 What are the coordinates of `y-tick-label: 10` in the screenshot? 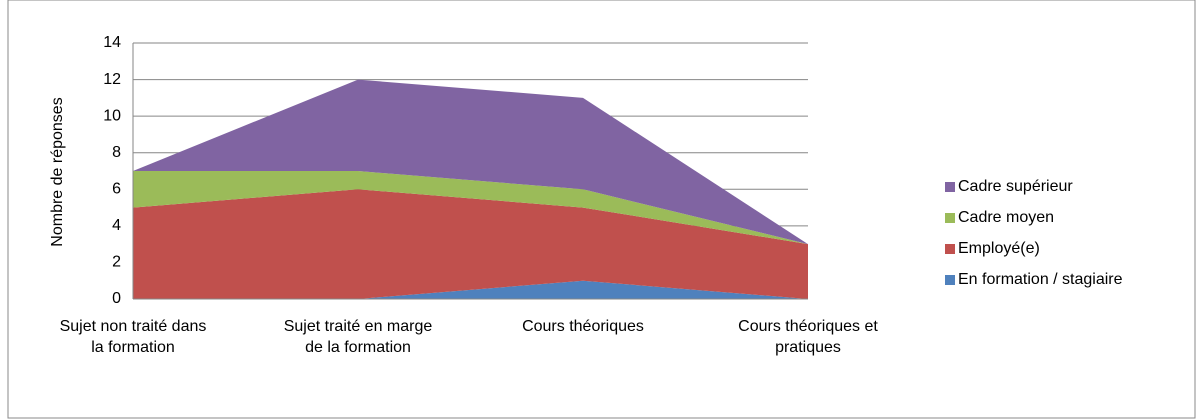 It's located at (112, 115).